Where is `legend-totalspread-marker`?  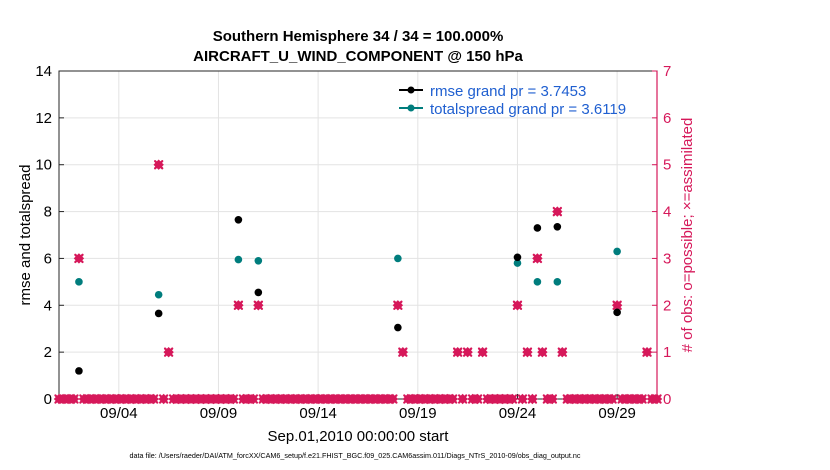 legend-totalspread-marker is located at coordinates (411, 108).